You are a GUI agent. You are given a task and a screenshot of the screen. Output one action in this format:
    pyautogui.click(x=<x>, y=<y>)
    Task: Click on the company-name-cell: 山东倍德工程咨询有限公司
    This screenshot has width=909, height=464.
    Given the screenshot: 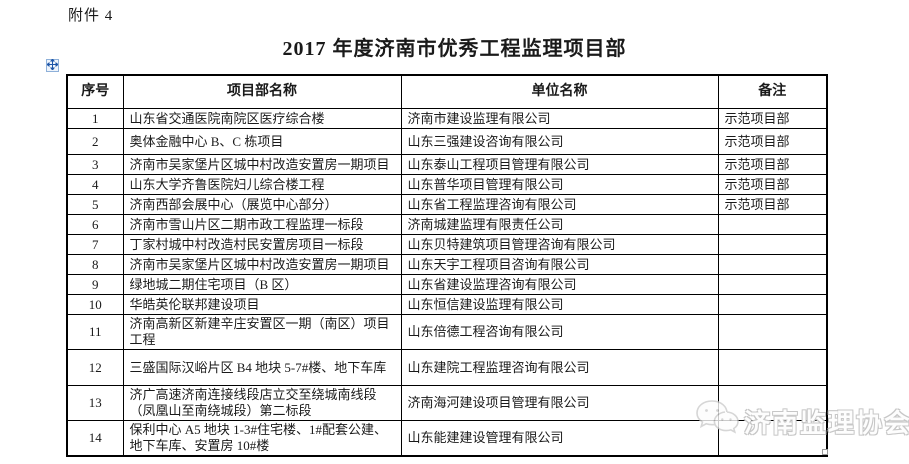 What is the action you would take?
    pyautogui.click(x=559, y=332)
    